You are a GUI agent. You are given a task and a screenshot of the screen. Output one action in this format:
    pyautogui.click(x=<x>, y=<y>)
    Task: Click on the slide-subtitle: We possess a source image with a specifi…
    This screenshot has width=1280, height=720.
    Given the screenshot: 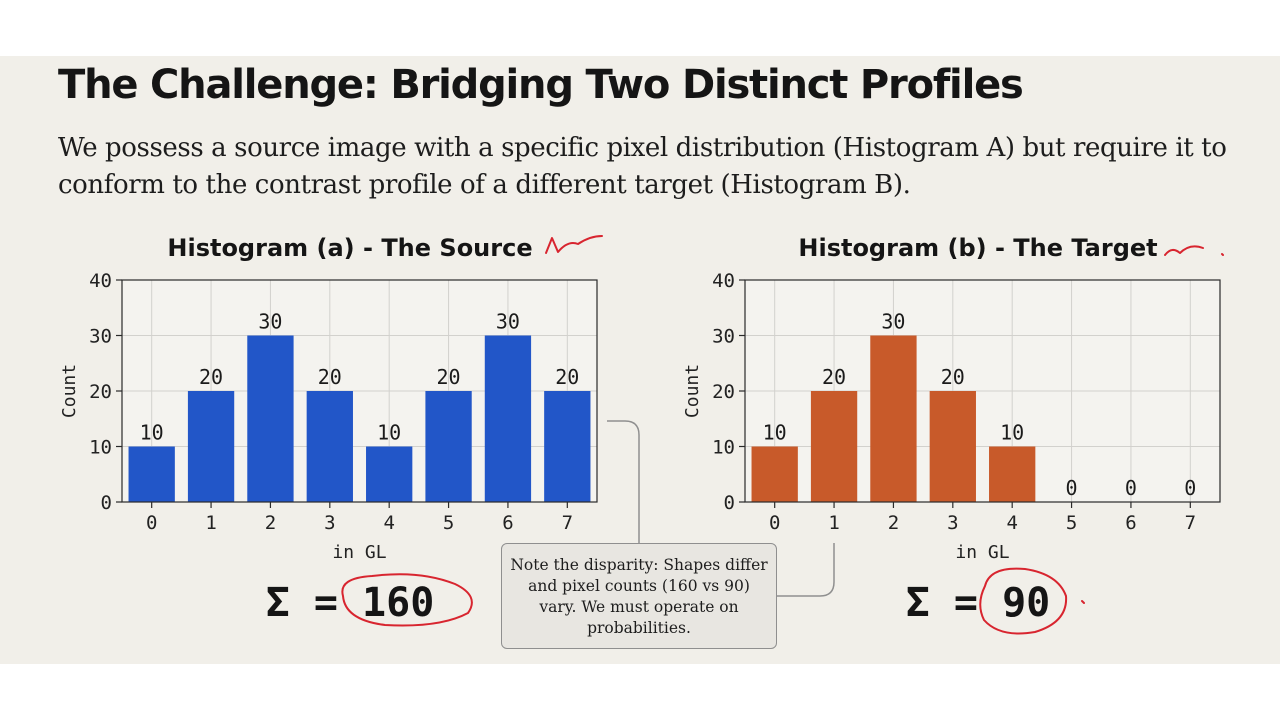 What is the action you would take?
    pyautogui.click(x=642, y=166)
    